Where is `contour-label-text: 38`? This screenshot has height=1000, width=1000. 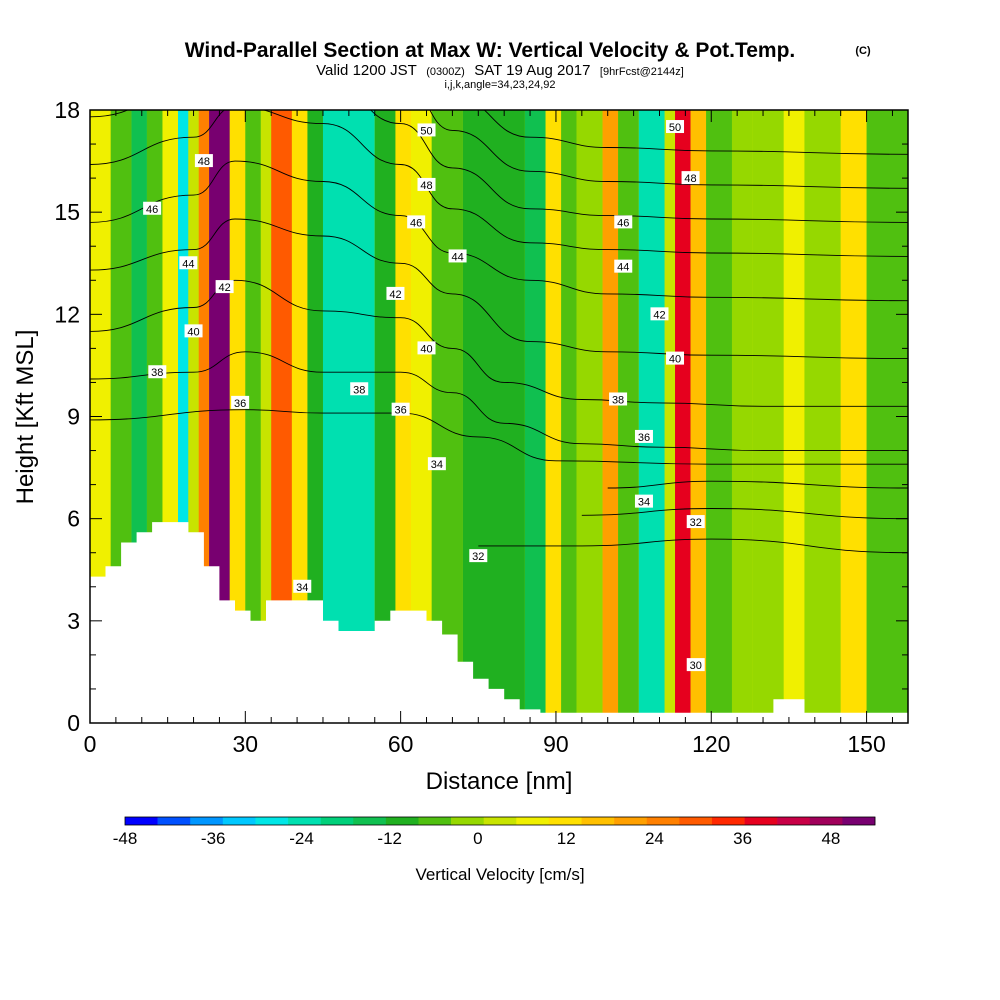
contour-label-text: 38 is located at coordinates (359, 390).